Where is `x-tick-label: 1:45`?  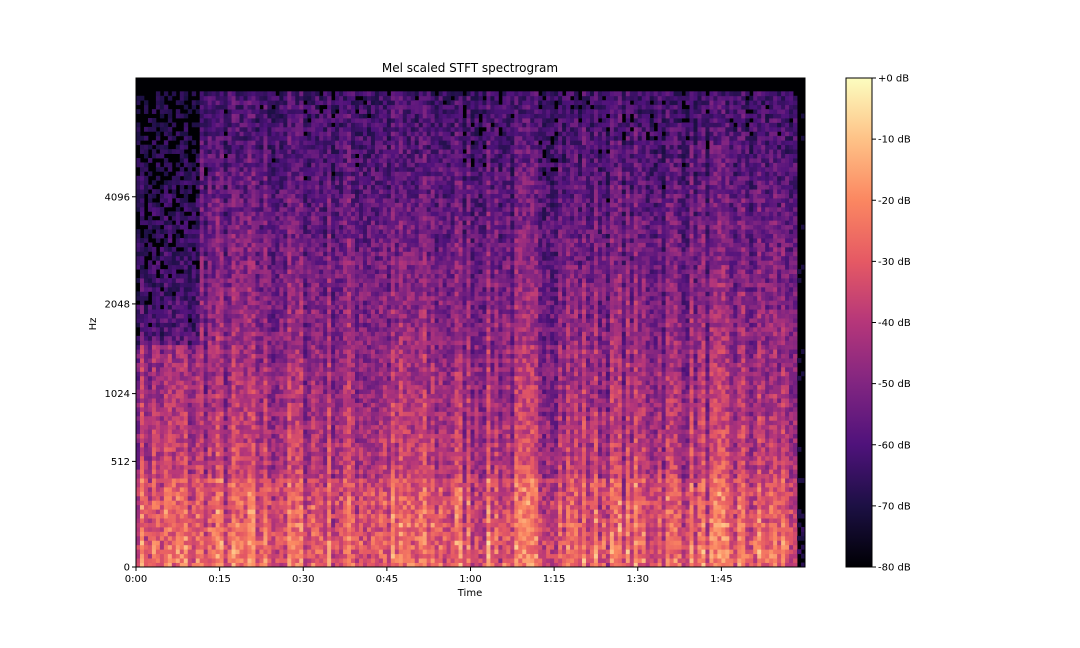 x-tick-label: 1:45 is located at coordinates (721, 579).